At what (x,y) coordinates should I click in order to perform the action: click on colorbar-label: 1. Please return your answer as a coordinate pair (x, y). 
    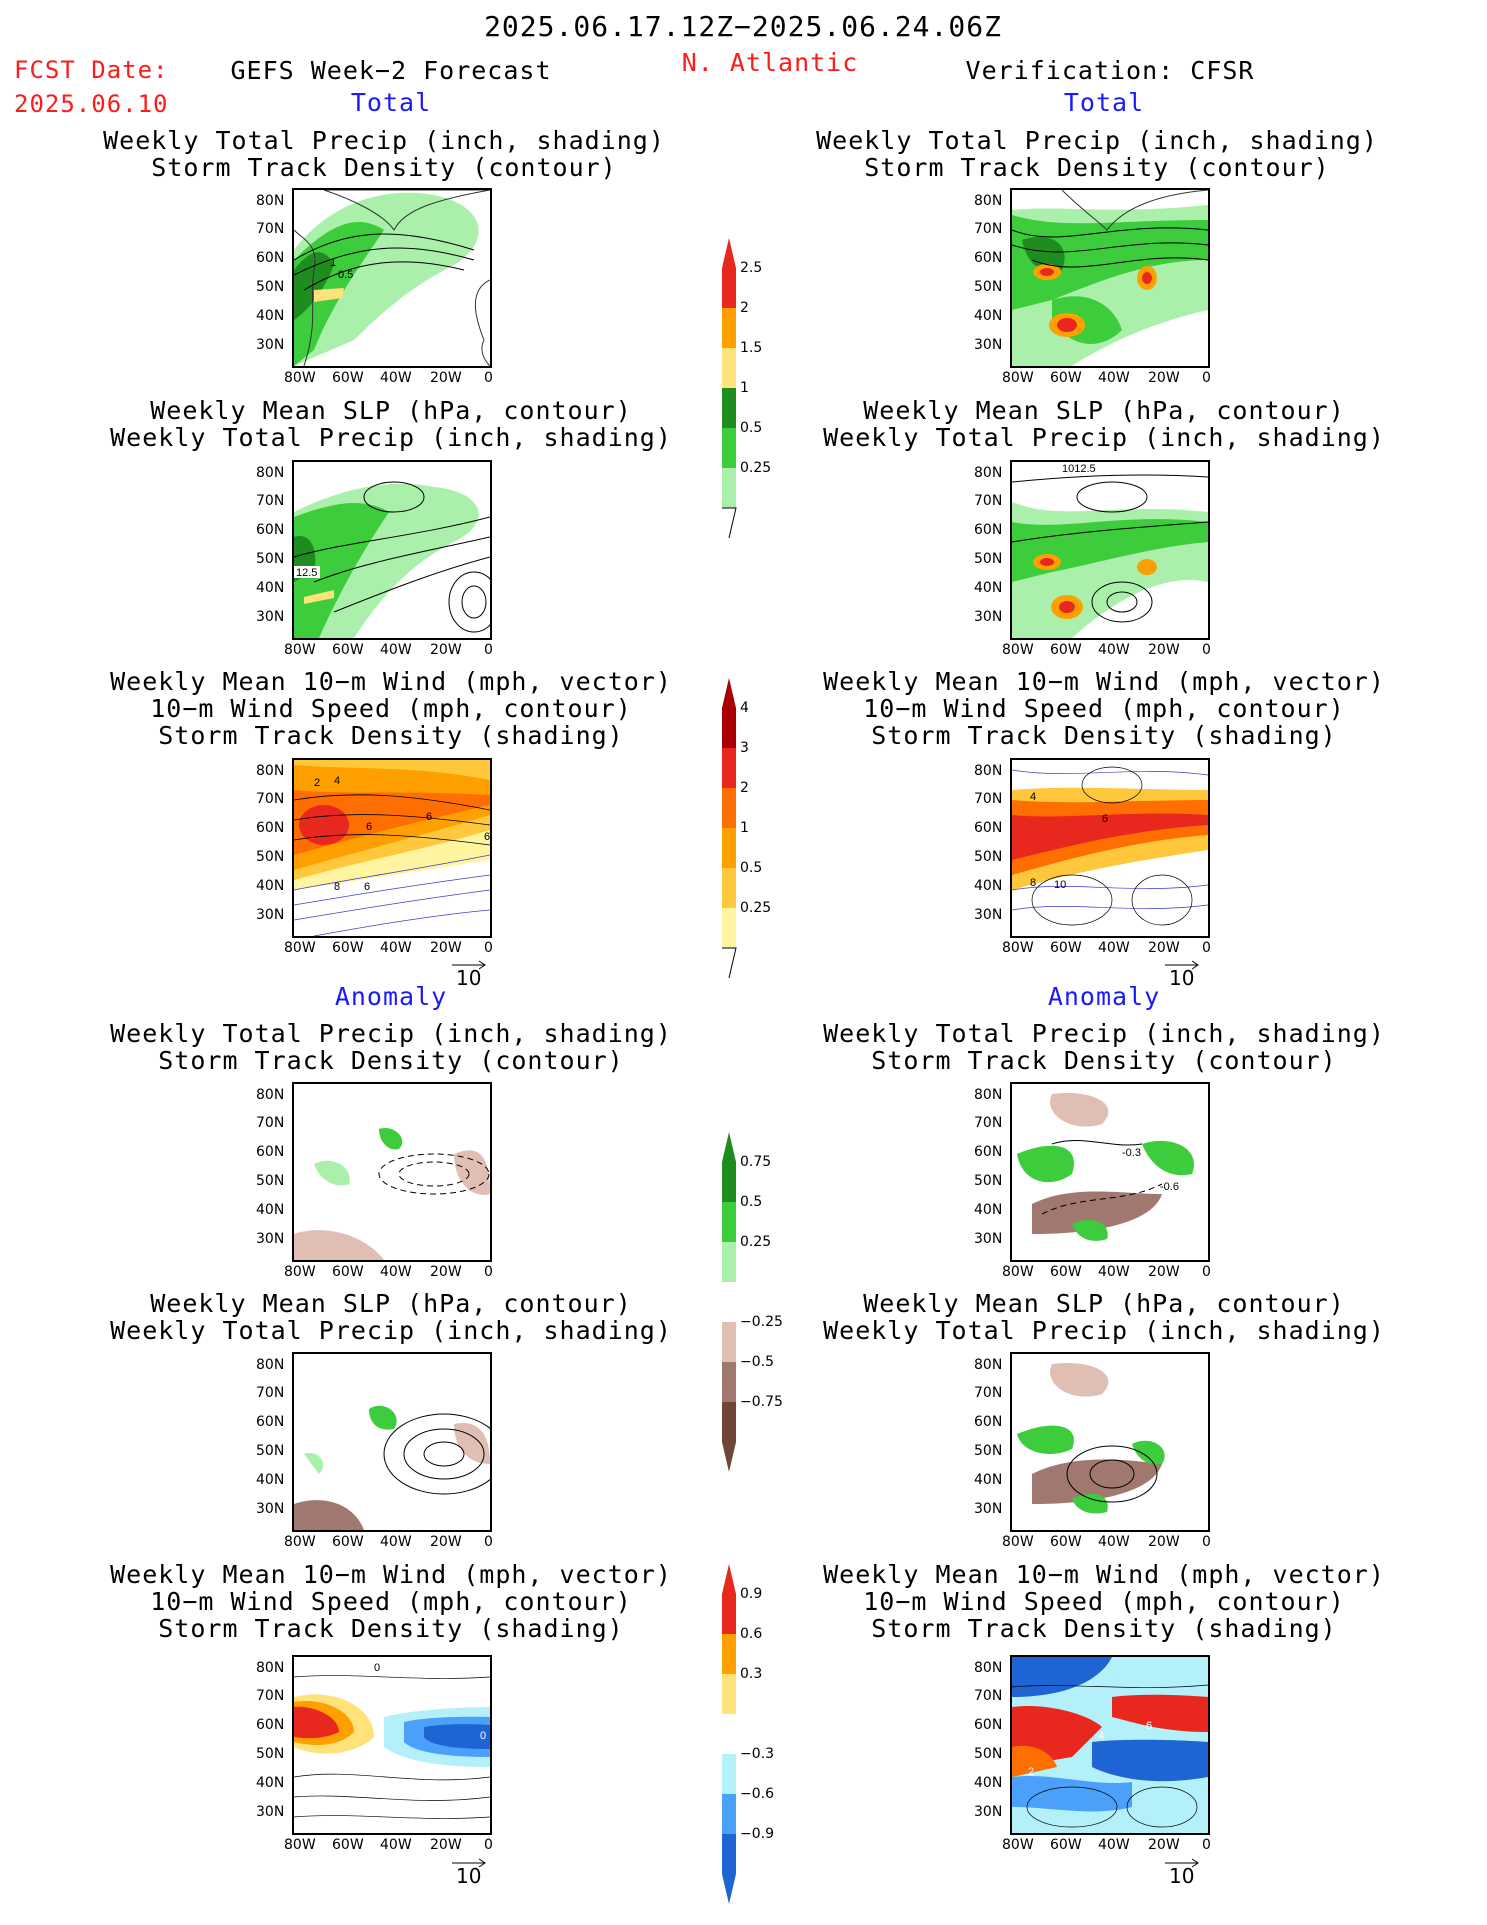
    Looking at the image, I should click on (744, 388).